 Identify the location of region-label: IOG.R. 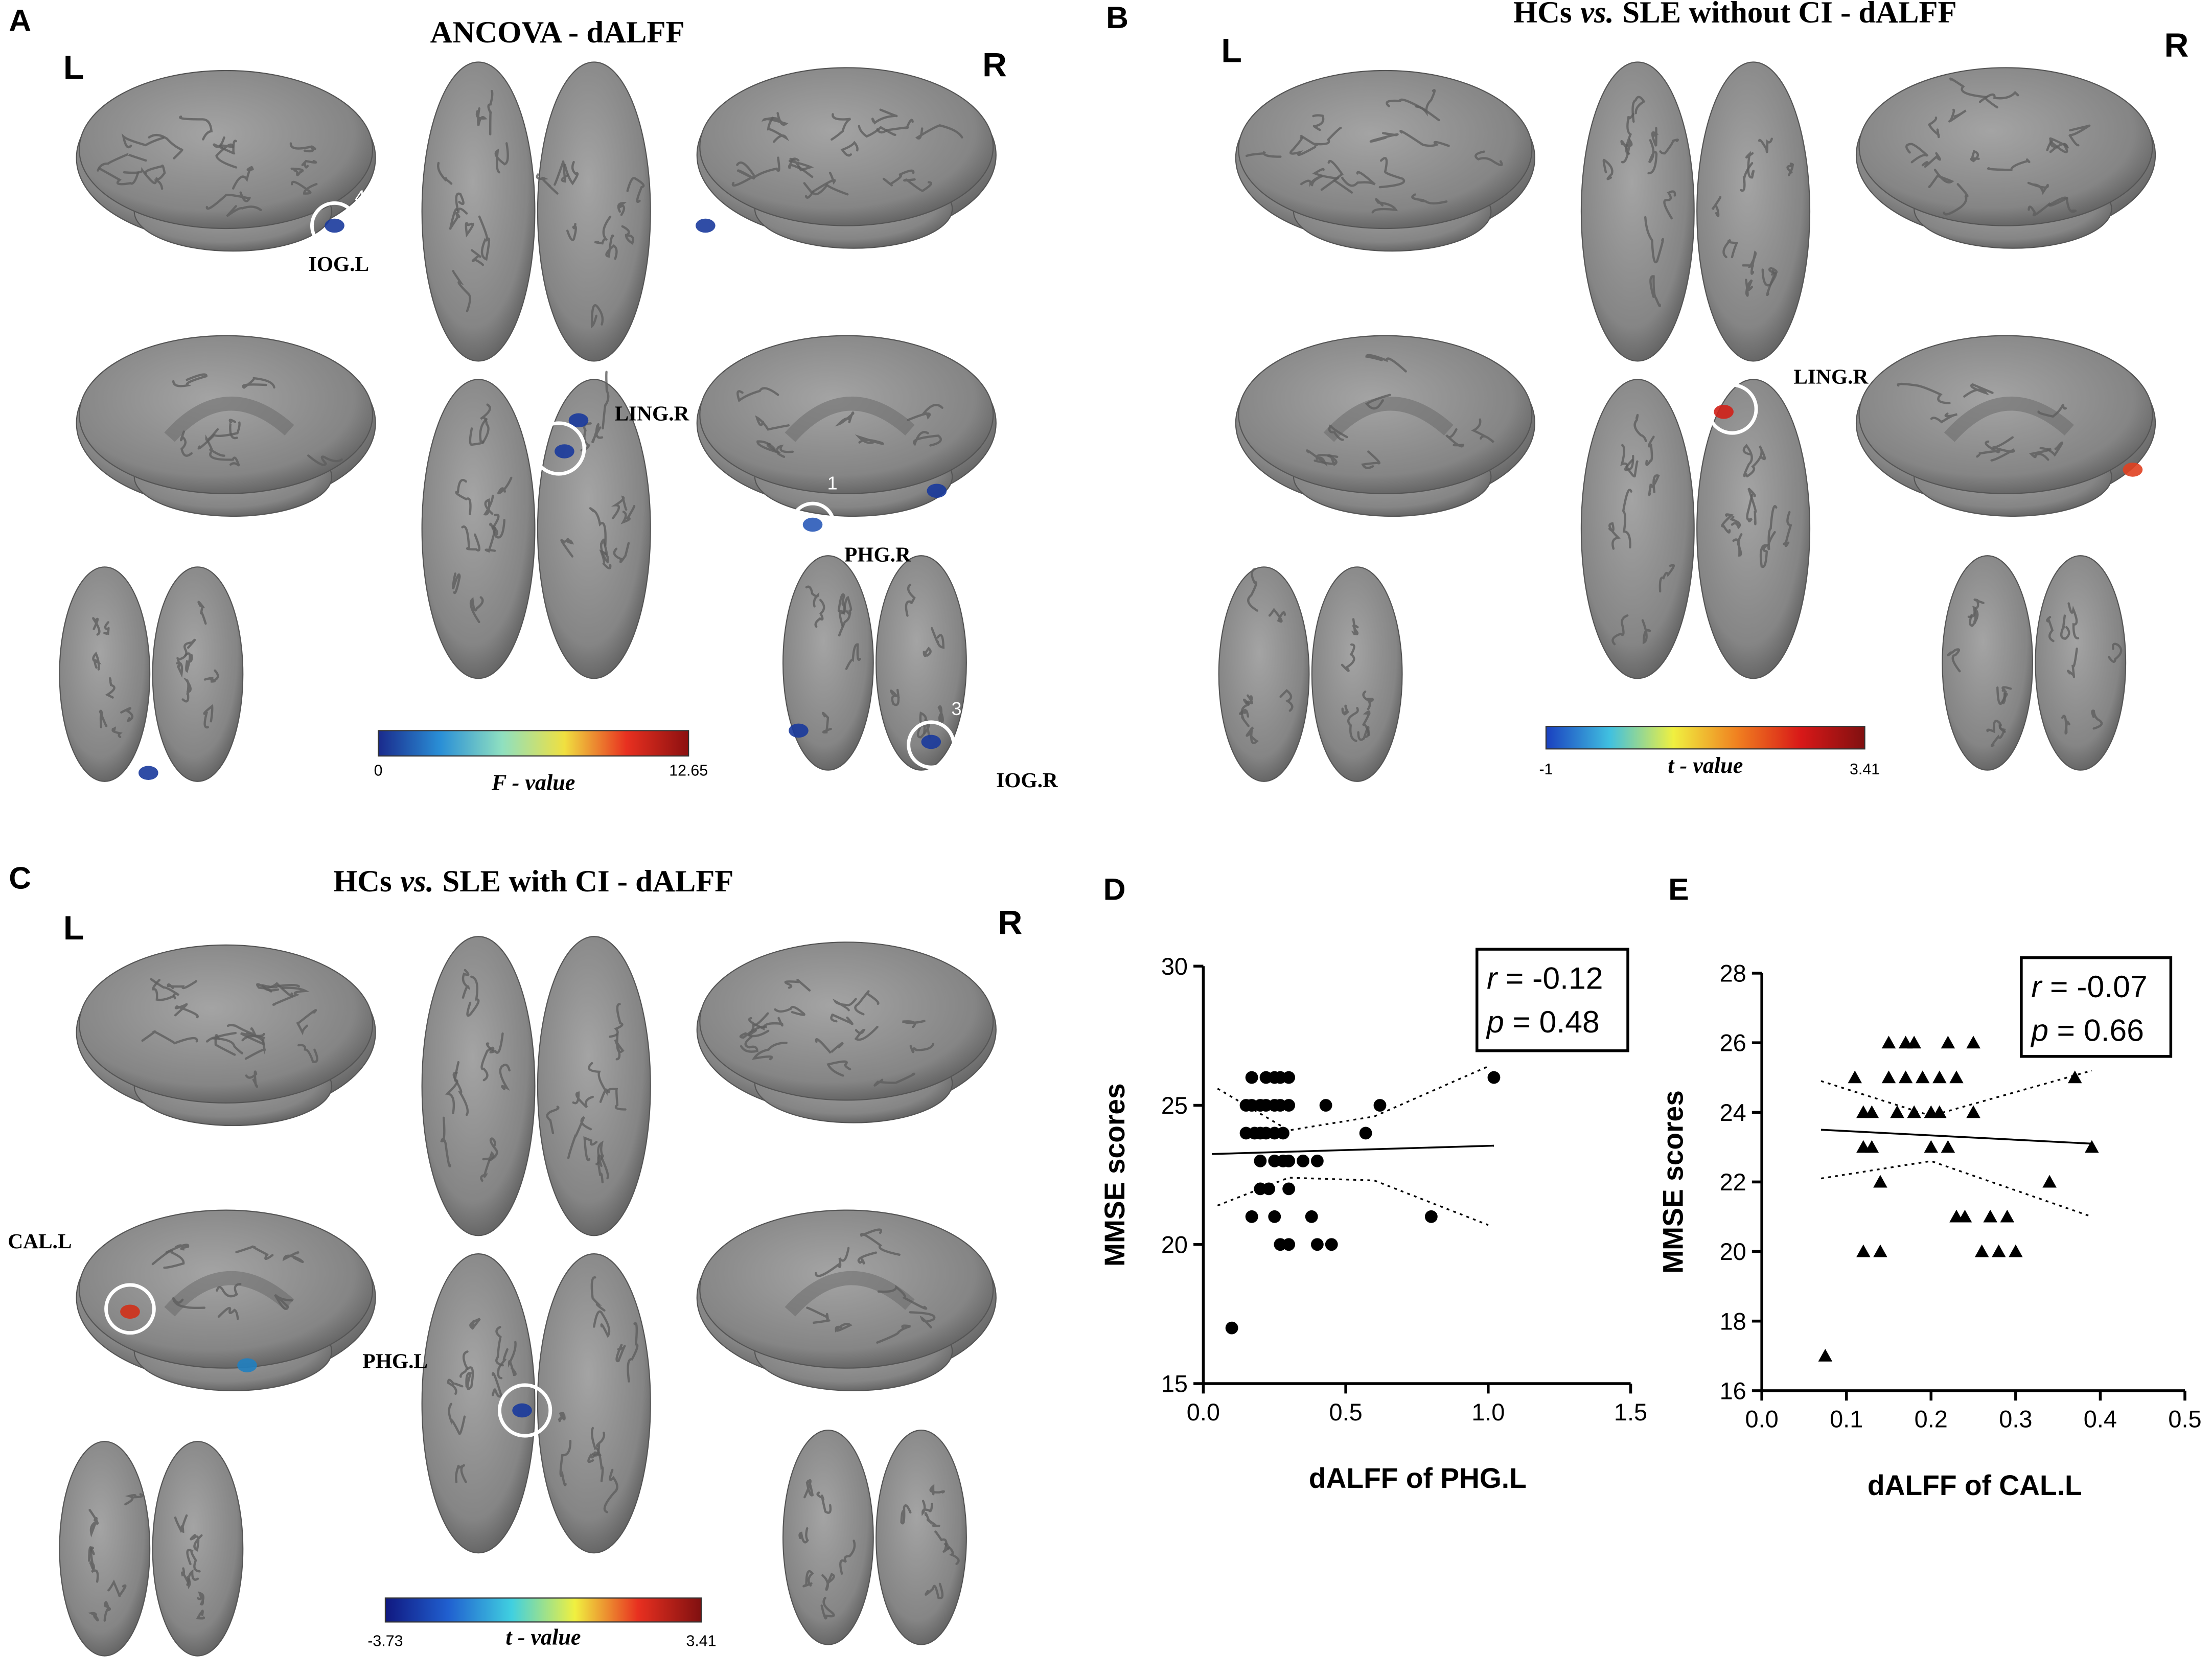
(1027, 780).